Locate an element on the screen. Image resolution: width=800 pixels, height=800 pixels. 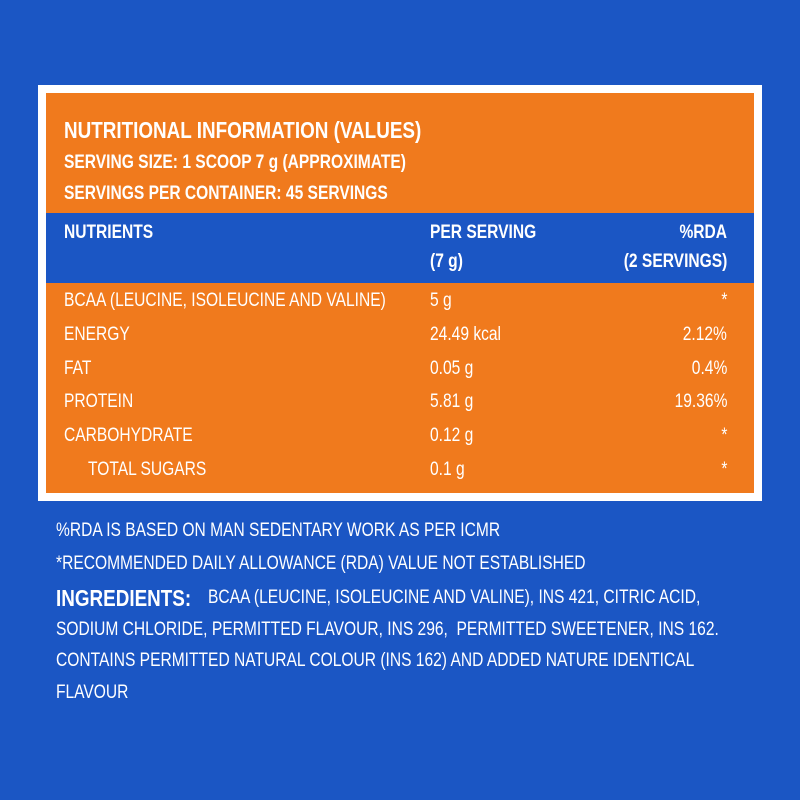
nutrient-value: 0.1 g is located at coordinates (447, 469).